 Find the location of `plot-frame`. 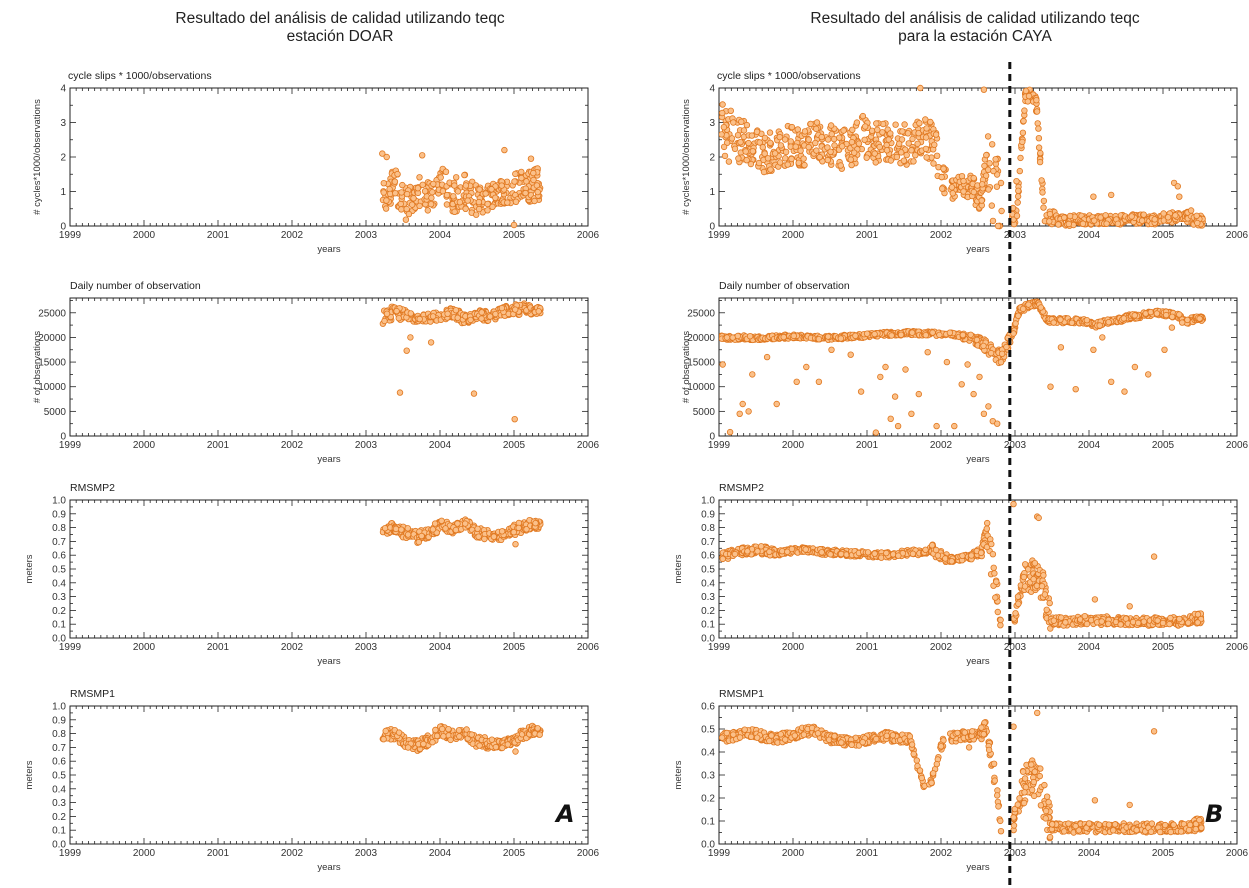

plot-frame is located at coordinates (329, 775).